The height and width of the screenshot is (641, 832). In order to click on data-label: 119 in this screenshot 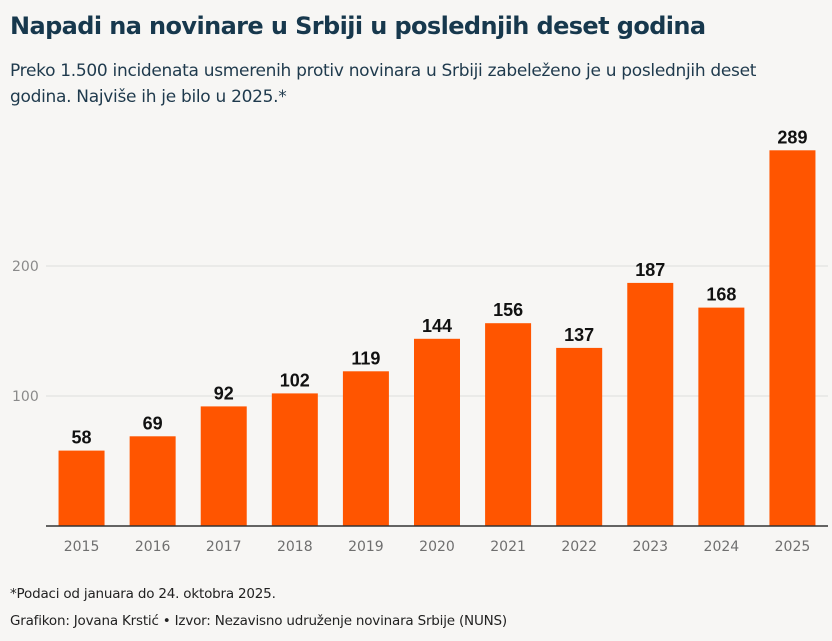, I will do `click(365, 358)`.